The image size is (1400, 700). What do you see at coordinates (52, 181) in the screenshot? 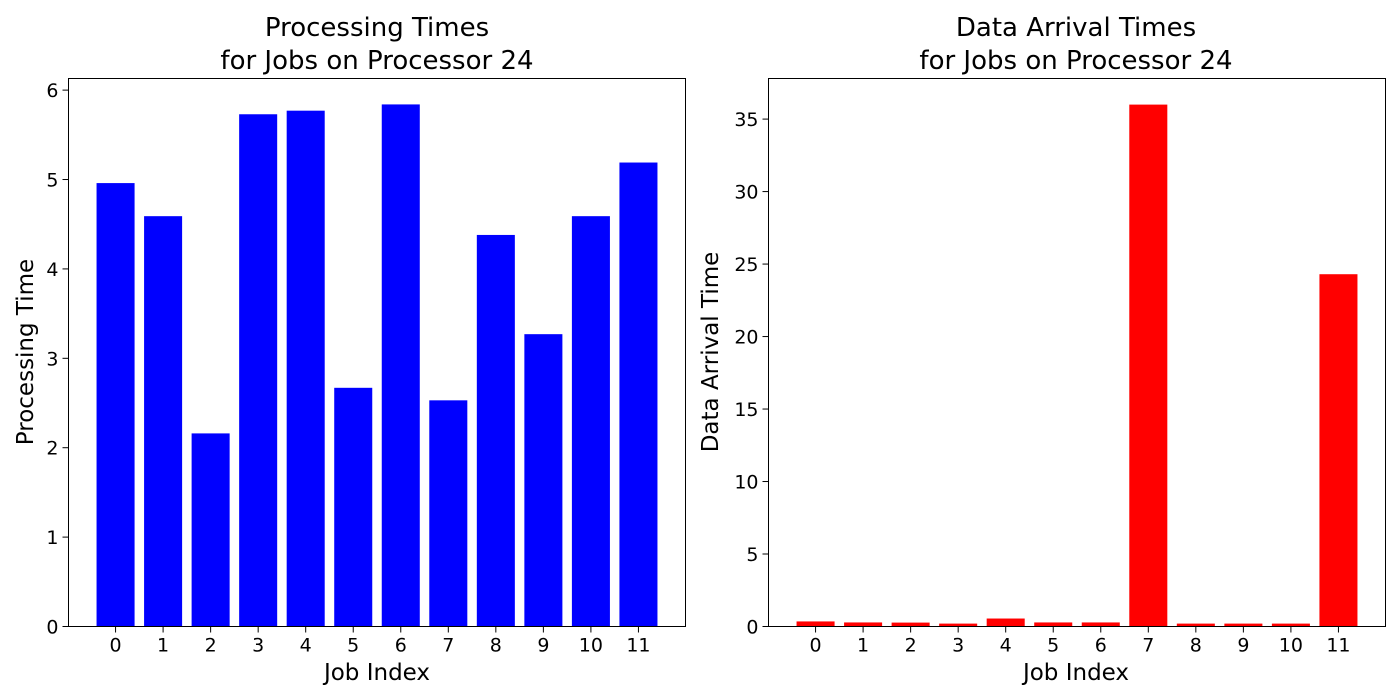
I see `chart-1-y-tick-label-5: 5` at bounding box center [52, 181].